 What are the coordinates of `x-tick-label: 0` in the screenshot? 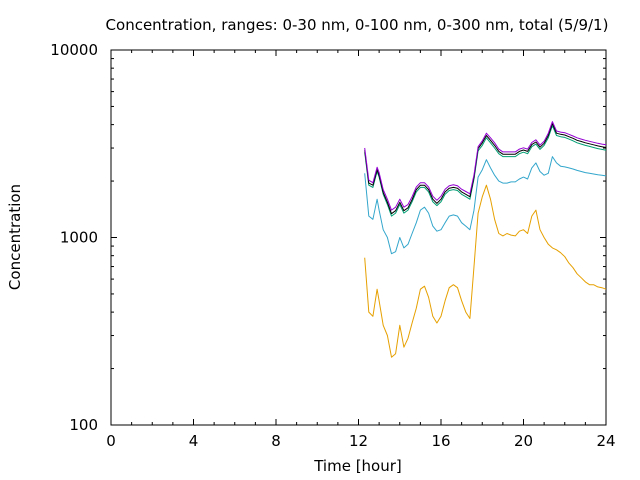 It's located at (111, 441).